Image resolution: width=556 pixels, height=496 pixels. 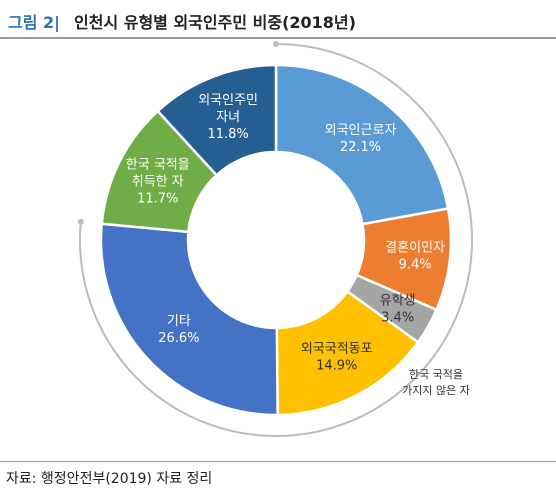 What do you see at coordinates (278, 461) in the screenshot?
I see `footer-rule` at bounding box center [278, 461].